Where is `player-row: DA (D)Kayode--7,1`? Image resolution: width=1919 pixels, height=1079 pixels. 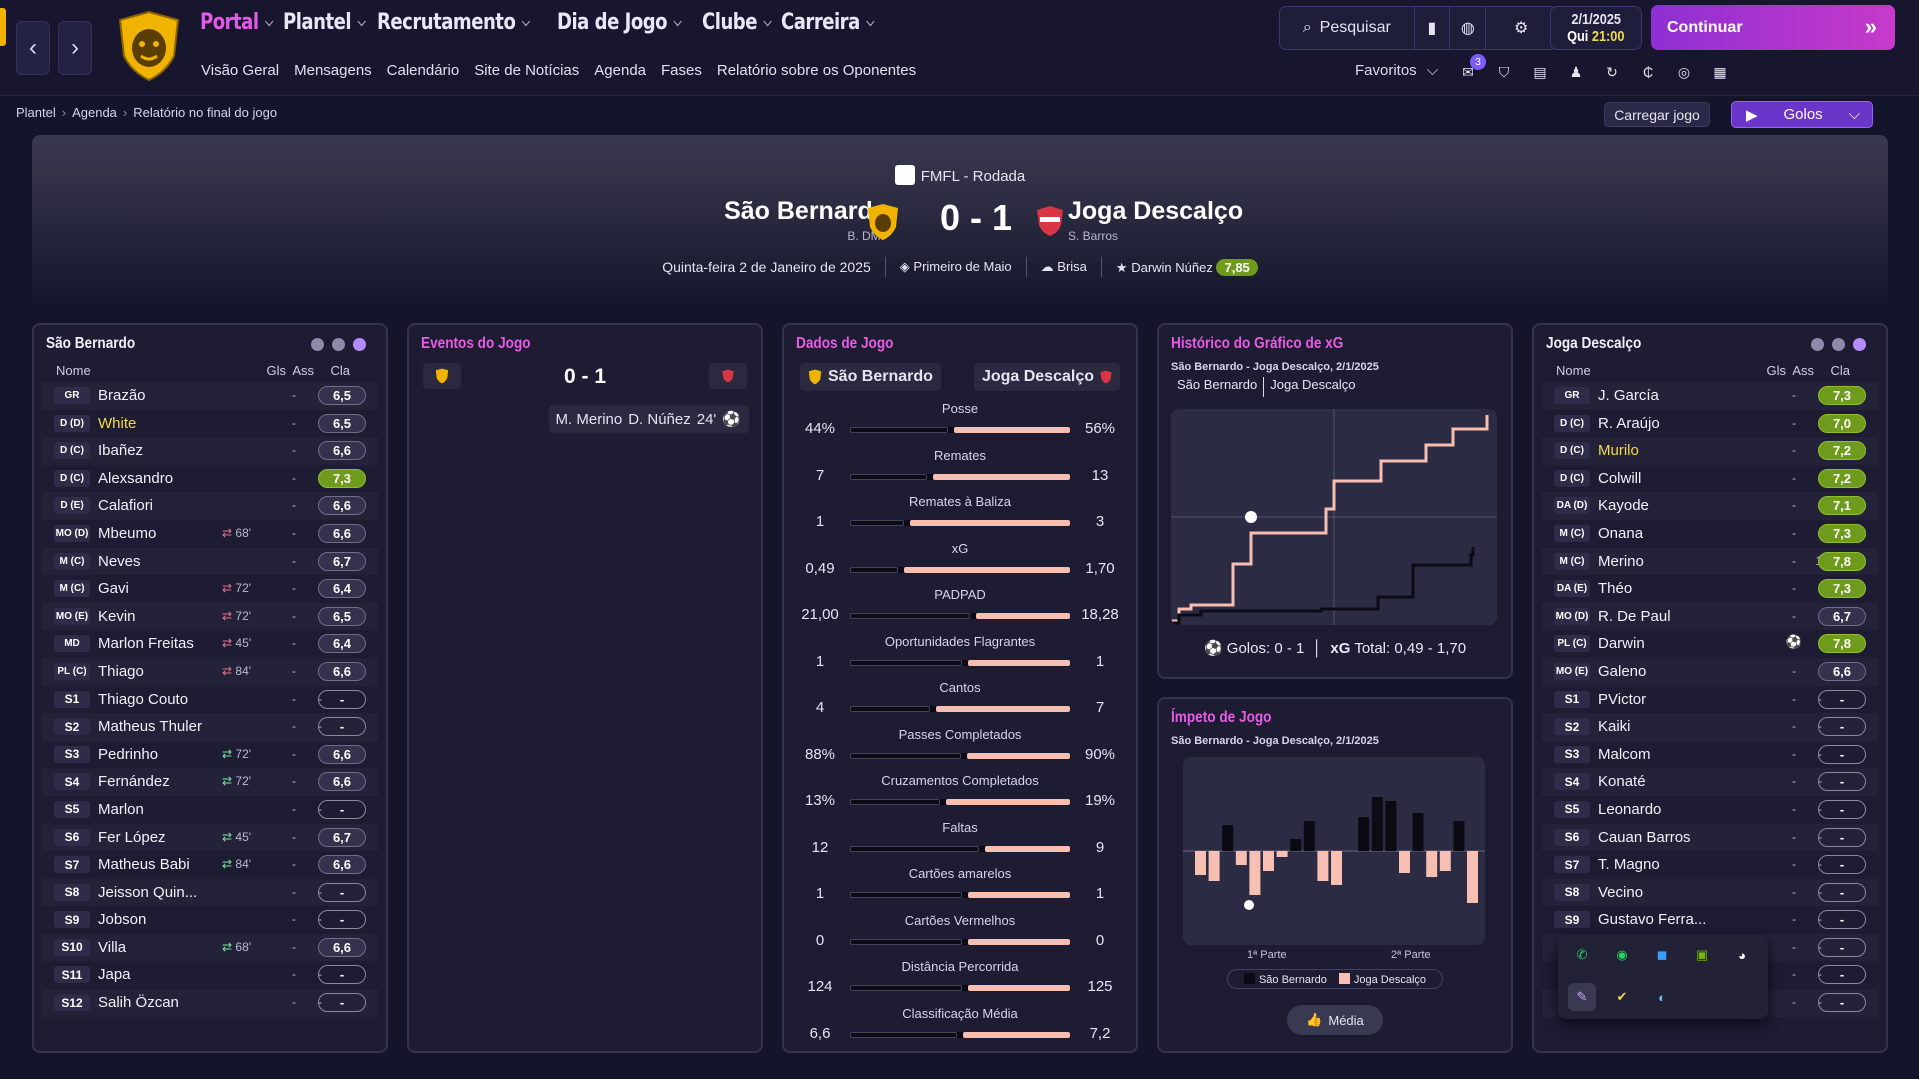
player-row: DA (D)Kayode--7,1 is located at coordinates (1710, 506).